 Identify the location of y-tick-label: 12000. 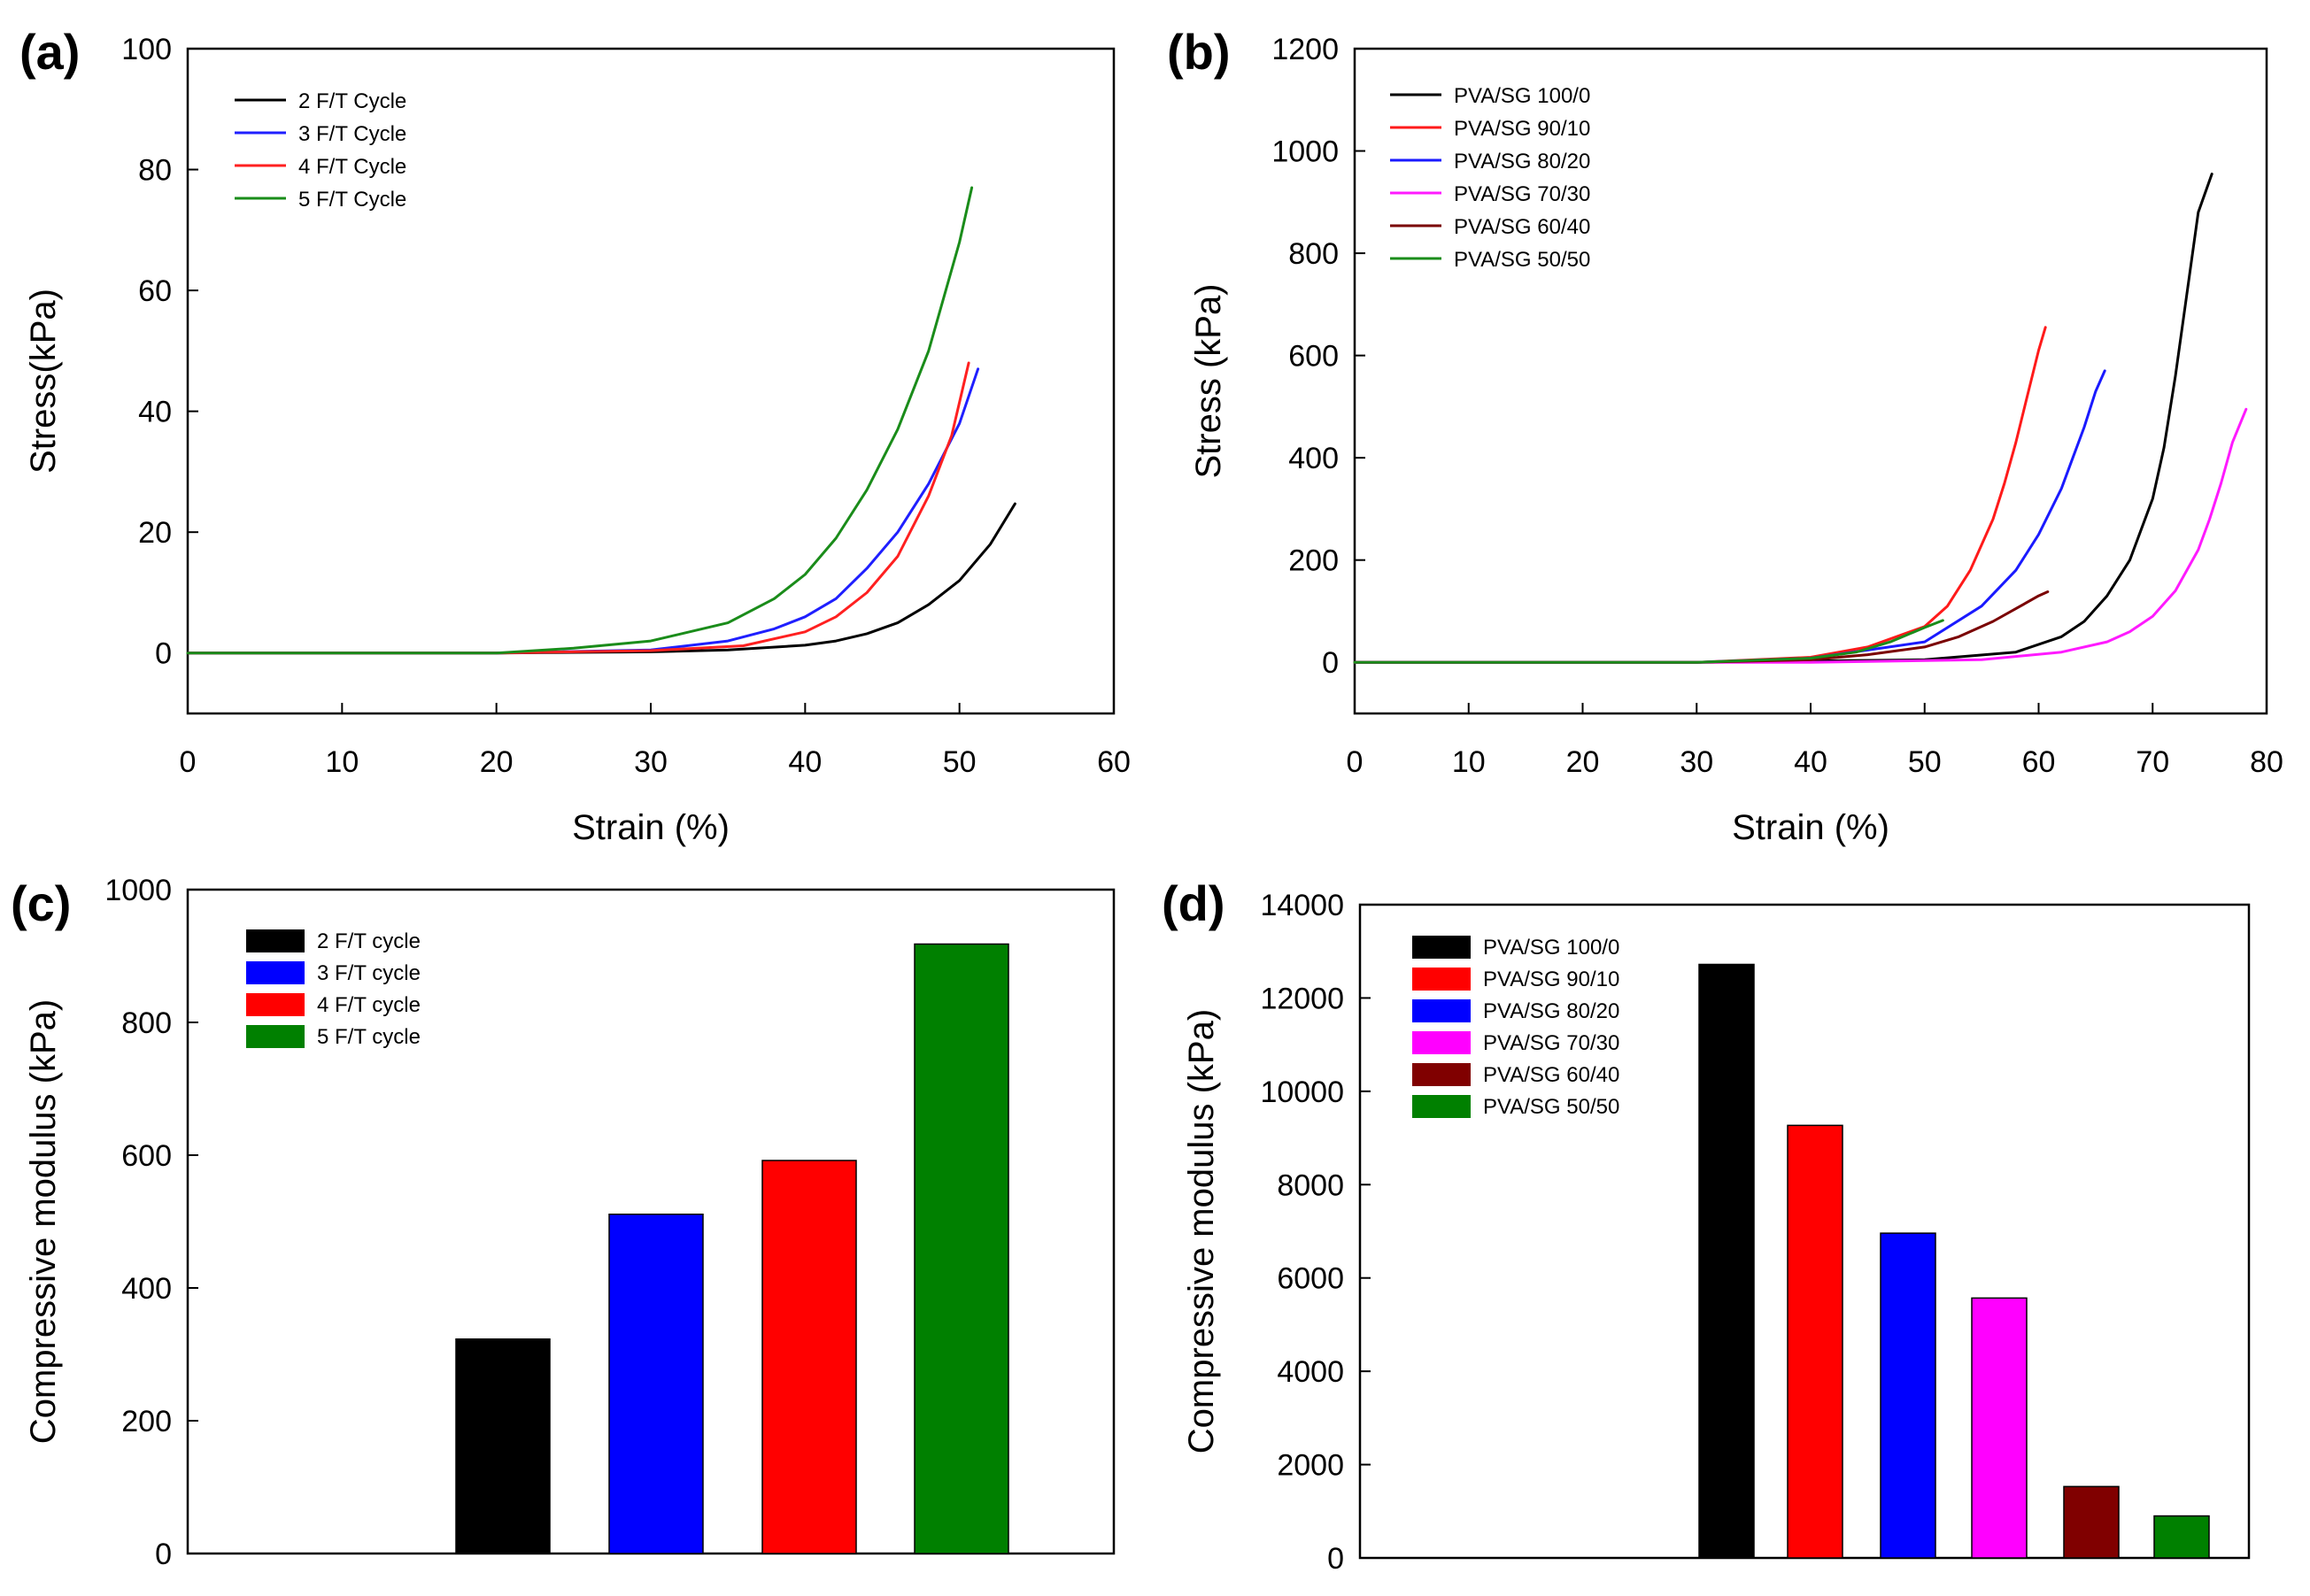
(1302, 998).